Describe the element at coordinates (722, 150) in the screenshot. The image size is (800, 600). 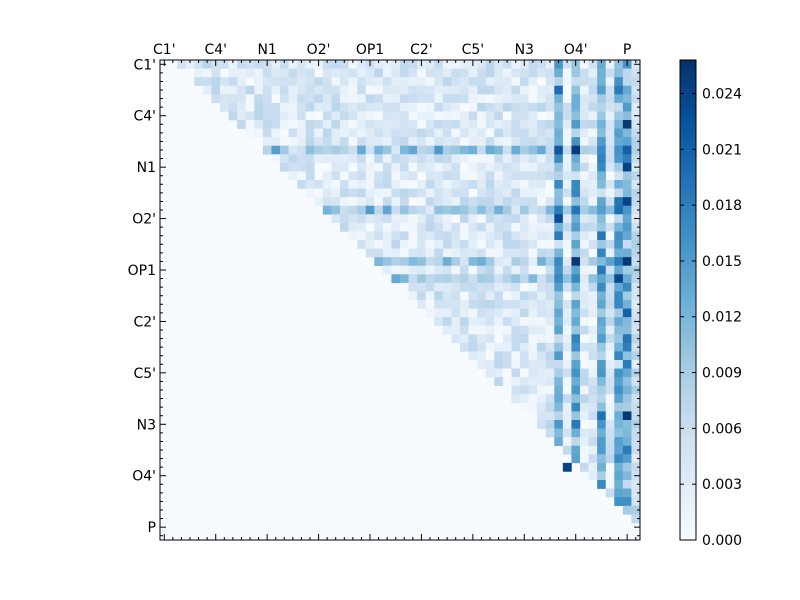
I see `colorbar-tick-label: 0.021` at that location.